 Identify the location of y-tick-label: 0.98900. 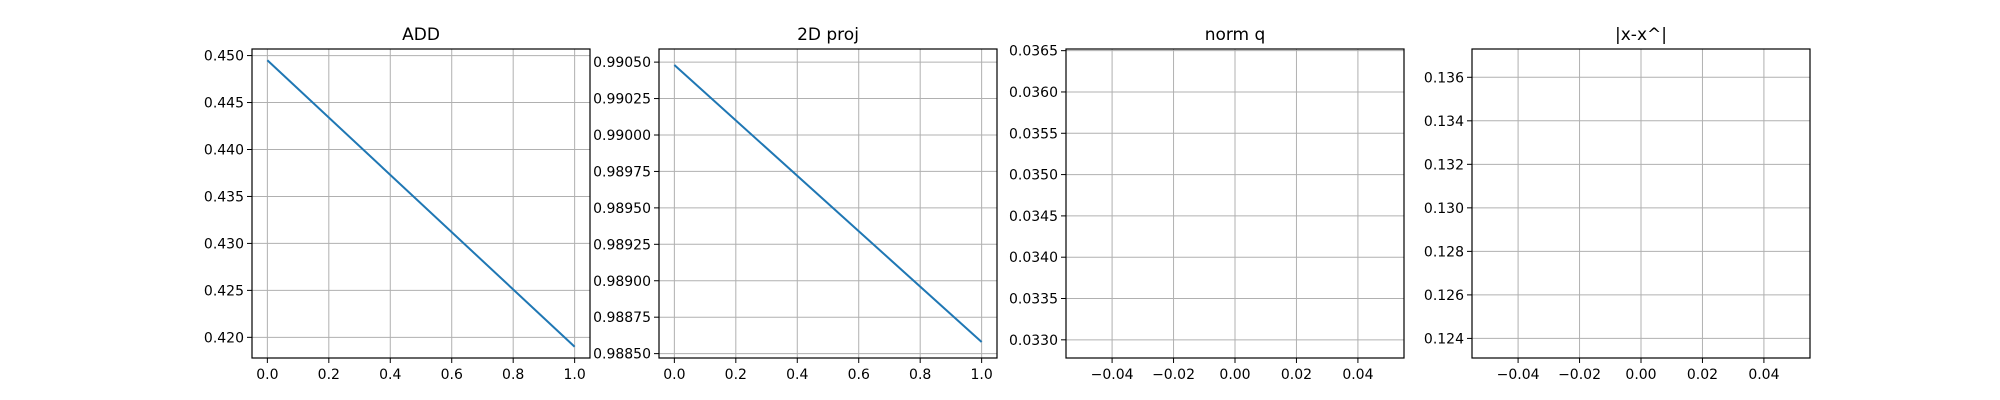
(622, 282).